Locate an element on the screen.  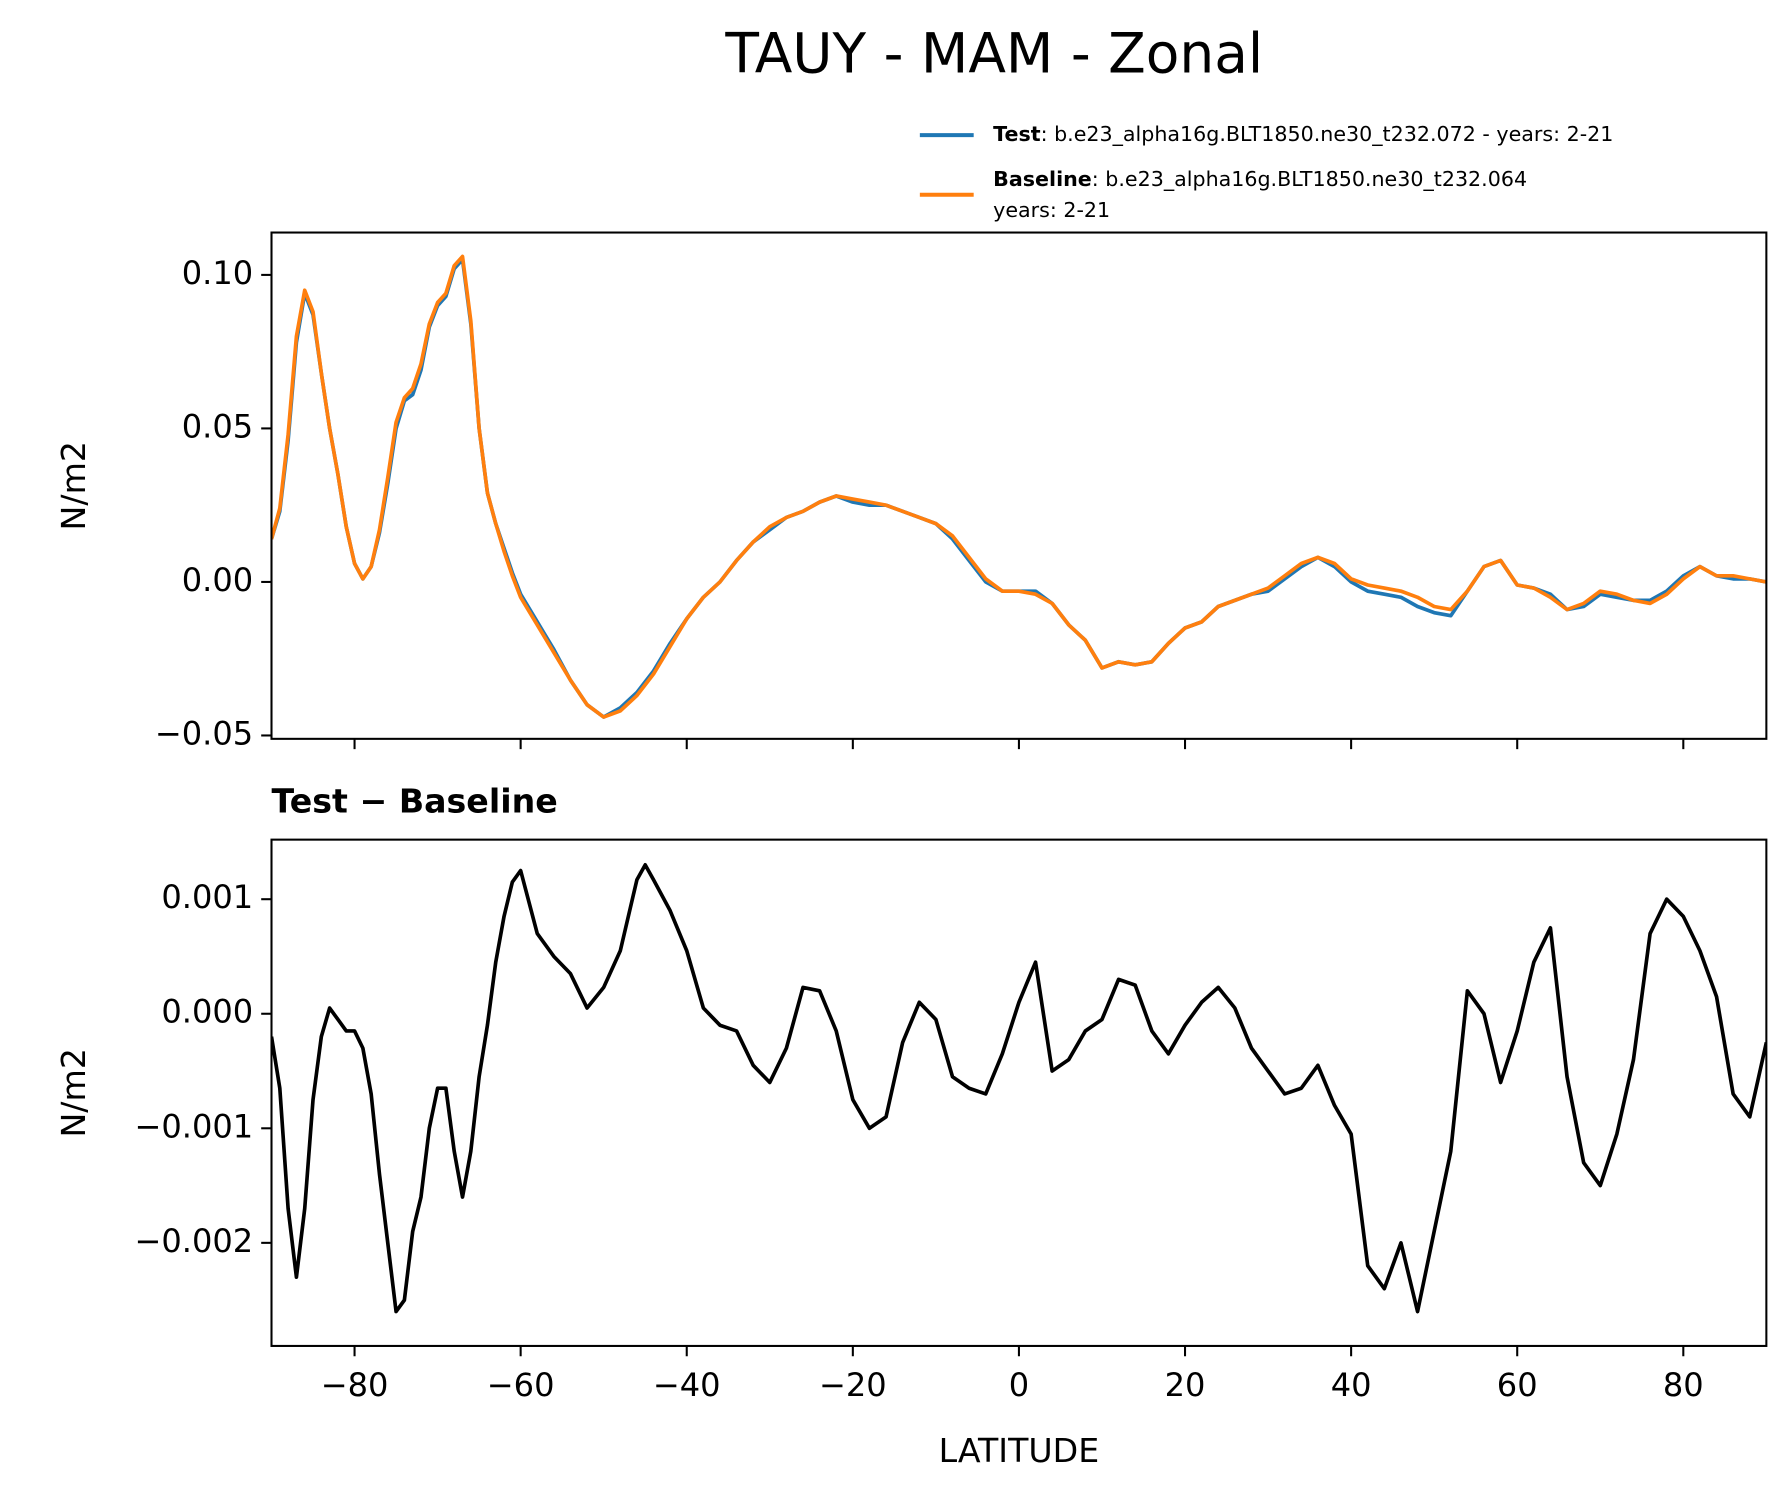
x-tick-label: −20 is located at coordinates (853, 1385).